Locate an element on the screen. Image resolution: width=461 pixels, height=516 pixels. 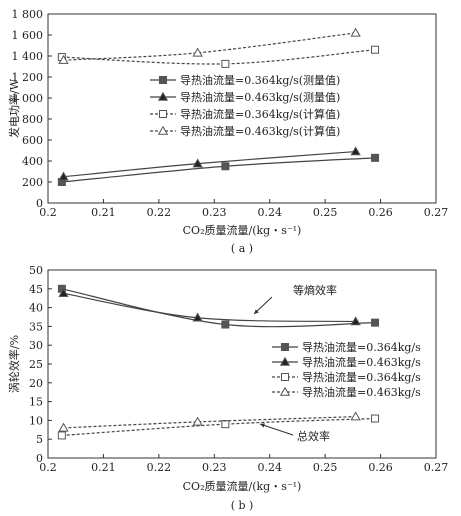
y-axis-title: 发电功率/W is located at coordinates (14, 108).